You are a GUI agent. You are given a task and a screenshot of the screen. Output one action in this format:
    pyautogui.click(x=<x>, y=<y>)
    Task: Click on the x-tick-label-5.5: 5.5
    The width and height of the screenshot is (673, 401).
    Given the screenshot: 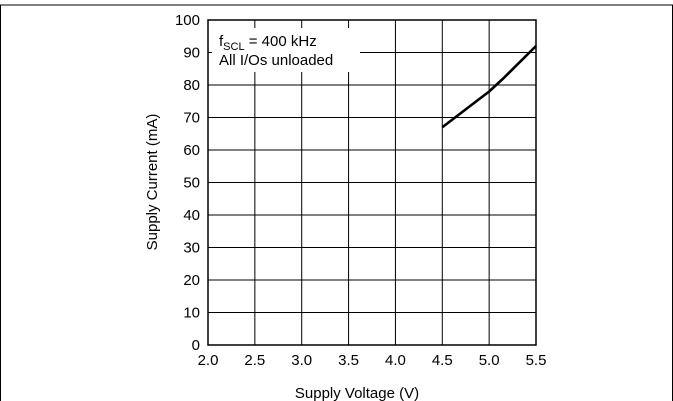 What is the action you would take?
    pyautogui.click(x=536, y=360)
    